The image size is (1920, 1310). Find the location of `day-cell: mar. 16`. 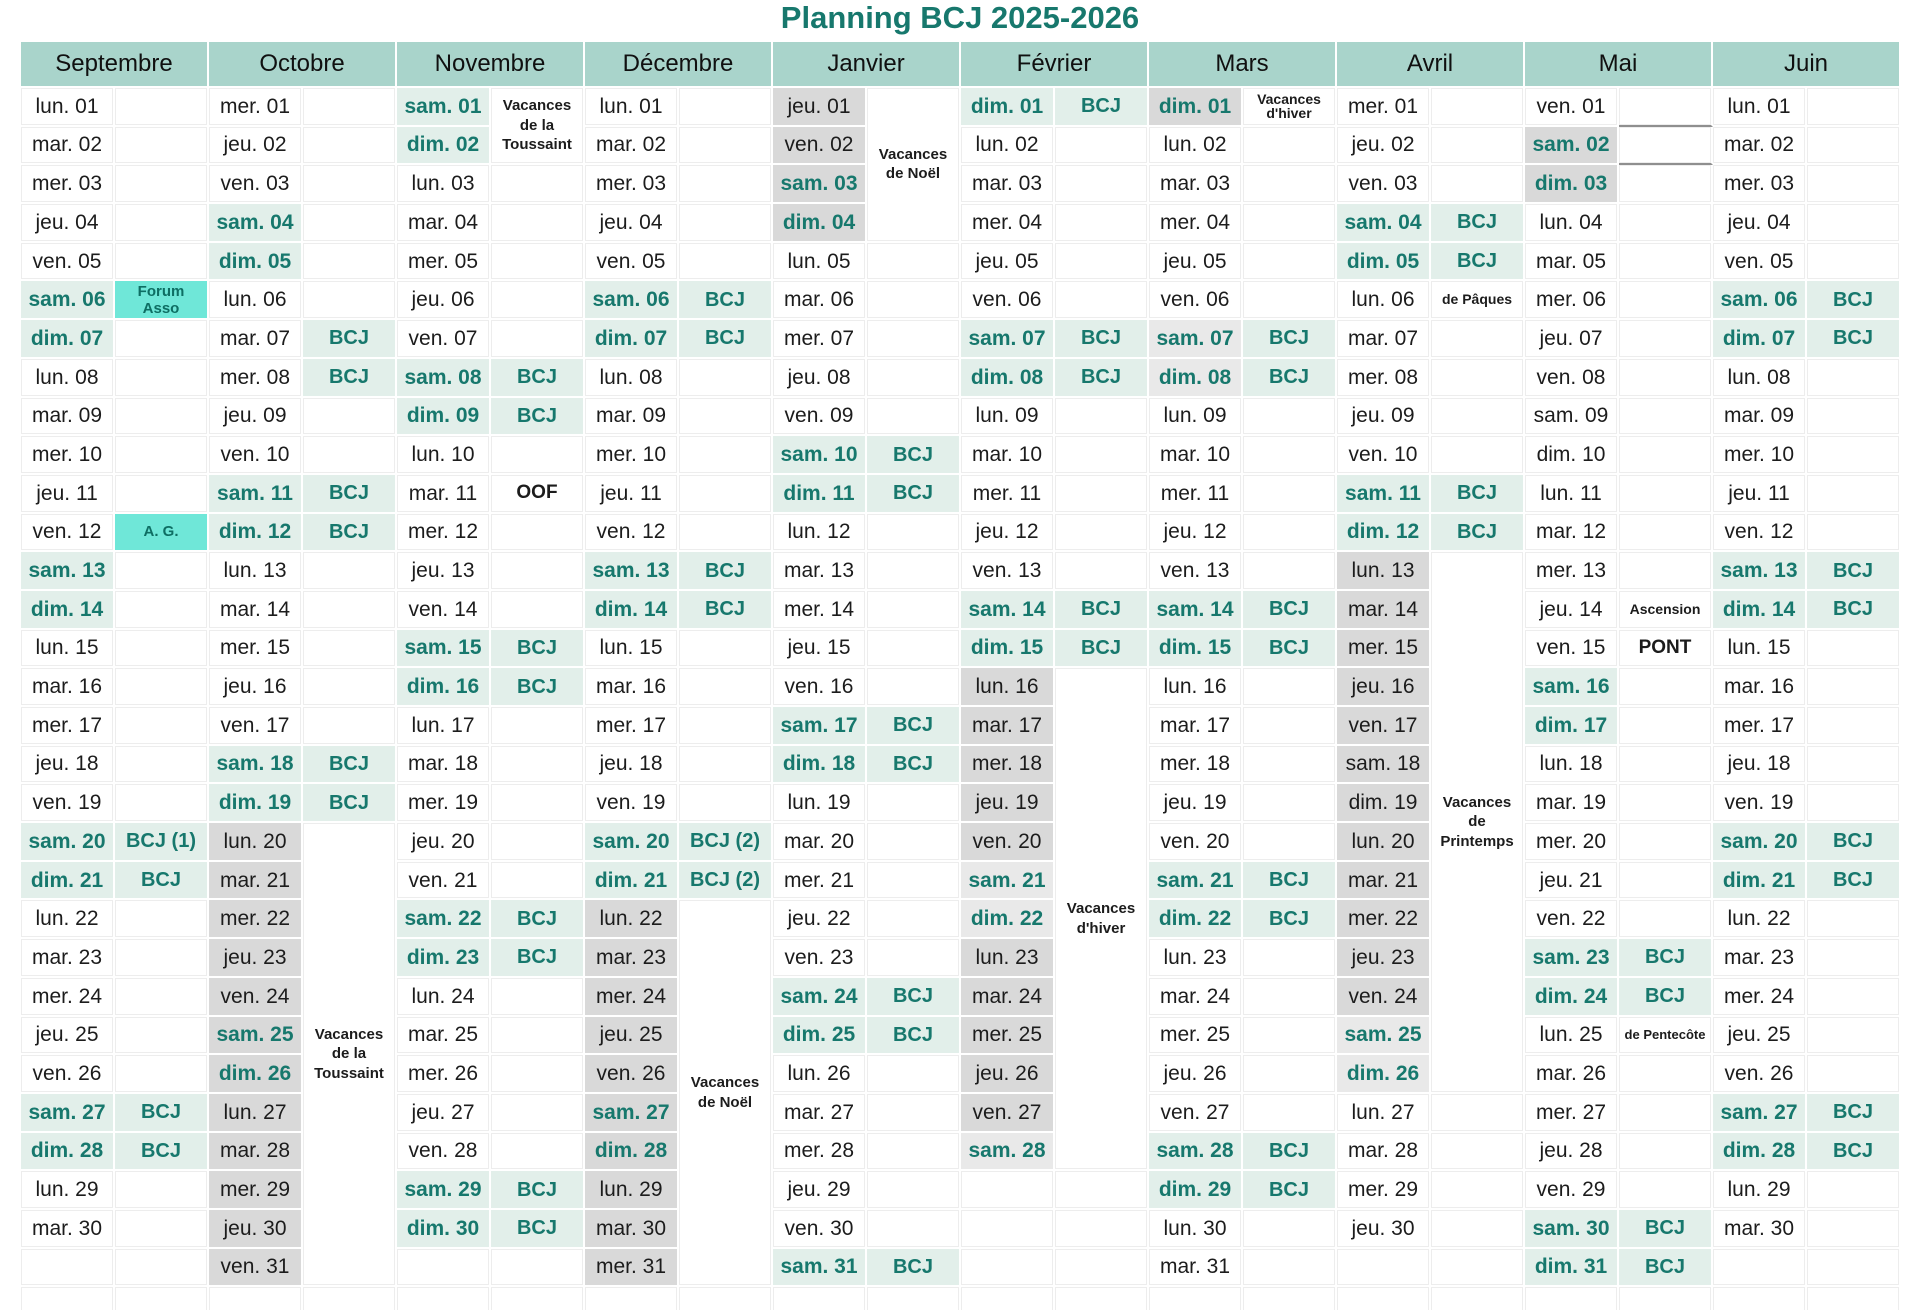

day-cell: mar. 16 is located at coordinates (632, 687).